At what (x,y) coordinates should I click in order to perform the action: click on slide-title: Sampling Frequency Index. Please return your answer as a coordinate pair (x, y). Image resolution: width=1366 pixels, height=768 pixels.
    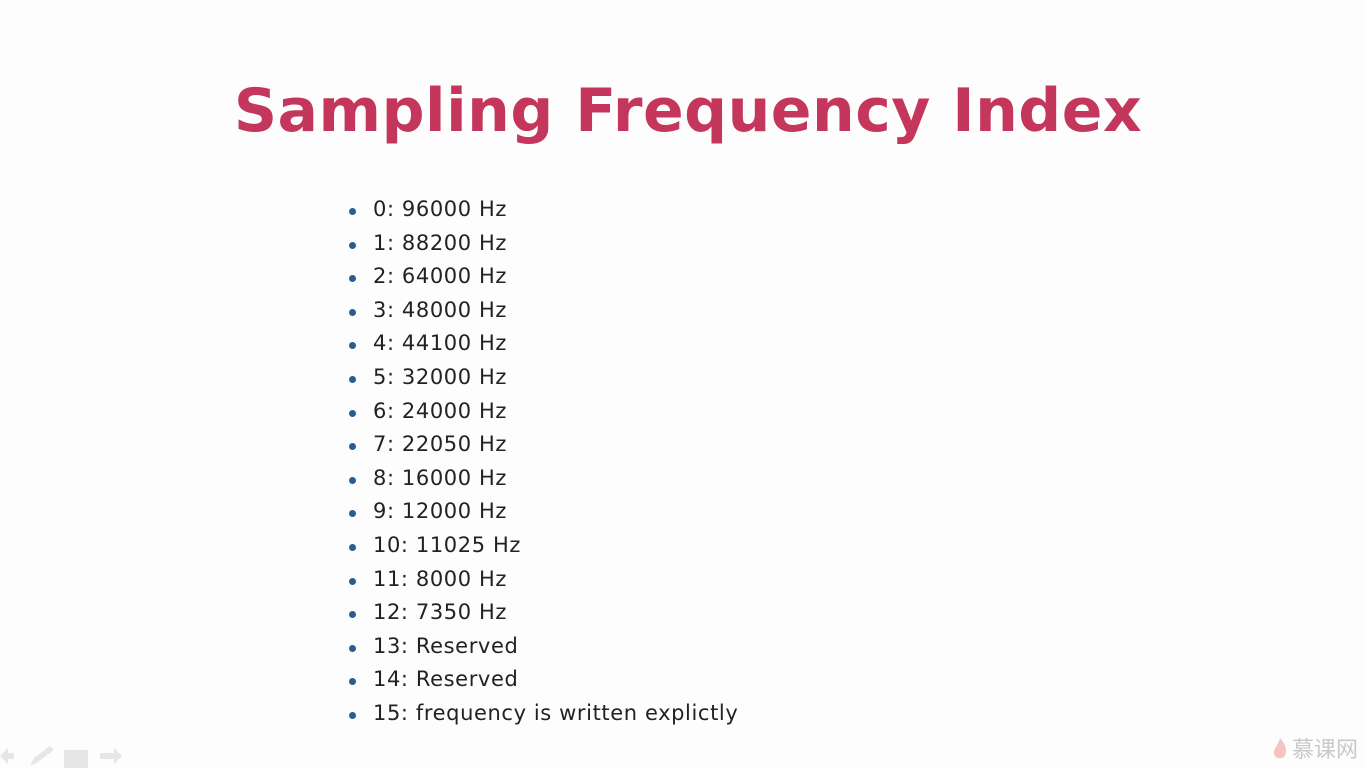
    Looking at the image, I should click on (688, 111).